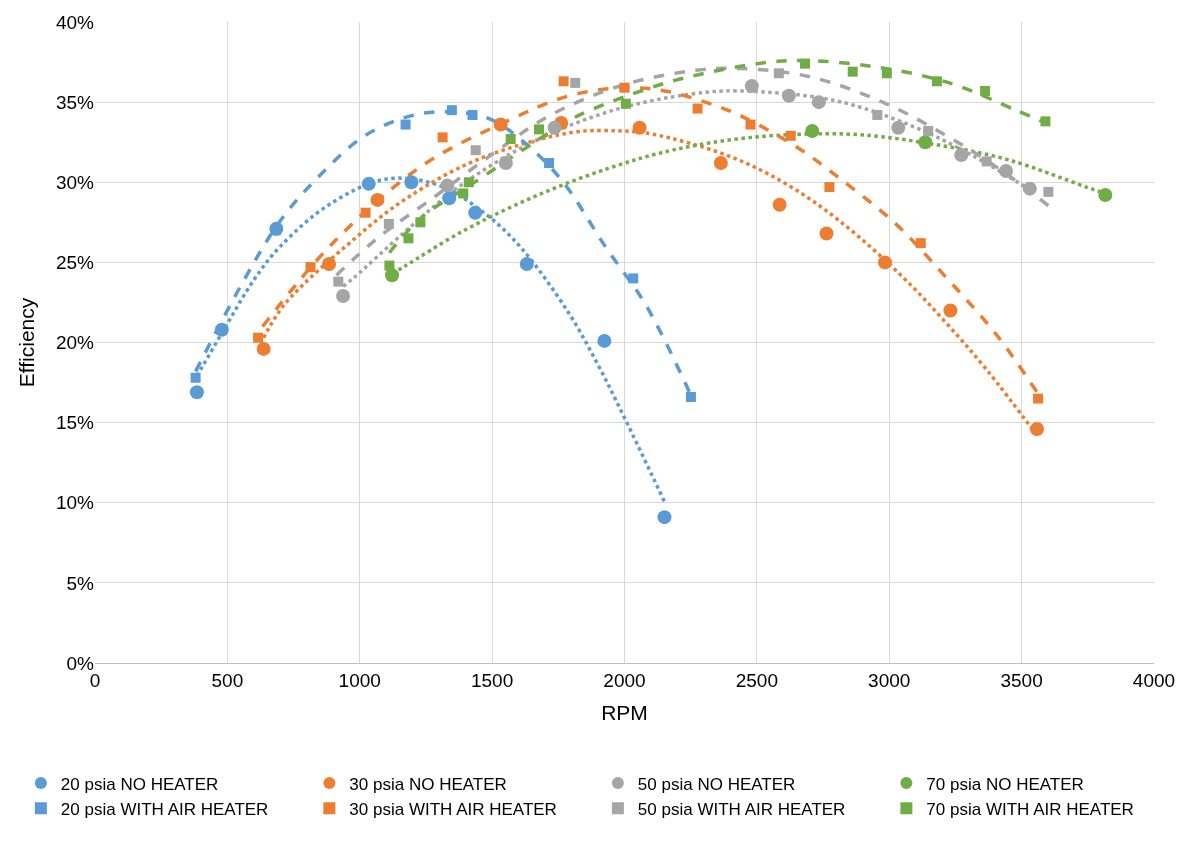 This screenshot has height=863, width=1194. Describe the element at coordinates (1021, 680) in the screenshot. I see `x-tick-label: 3500` at that location.